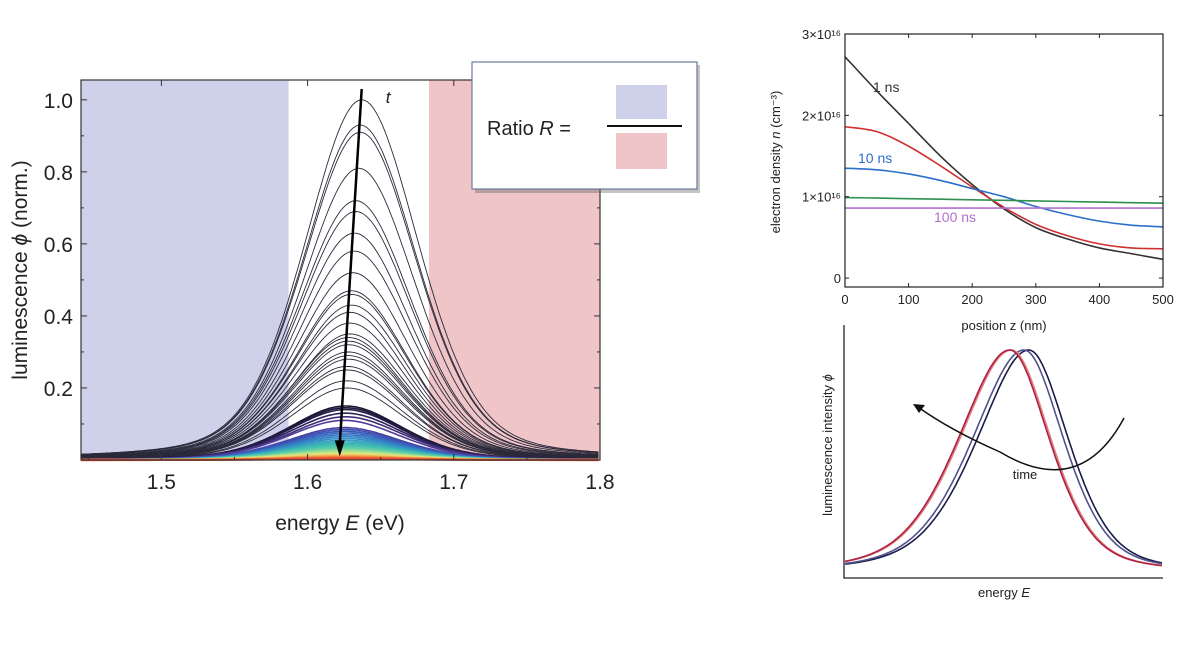  I want to click on y-tick-label: 0.6, so click(58, 245).